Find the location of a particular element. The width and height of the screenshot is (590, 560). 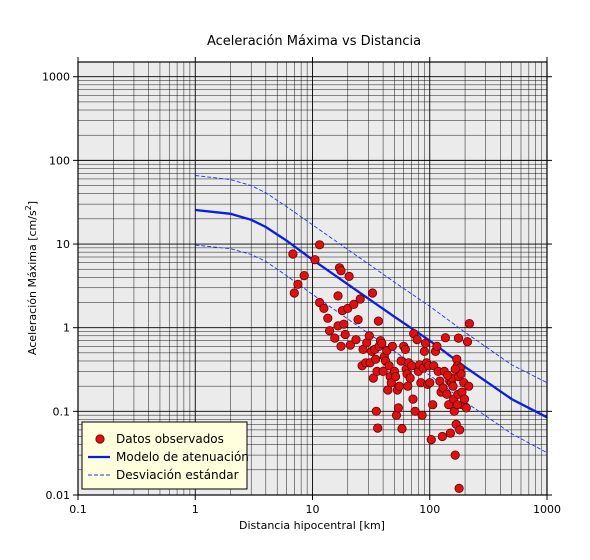

data-points is located at coordinates (381, 366).